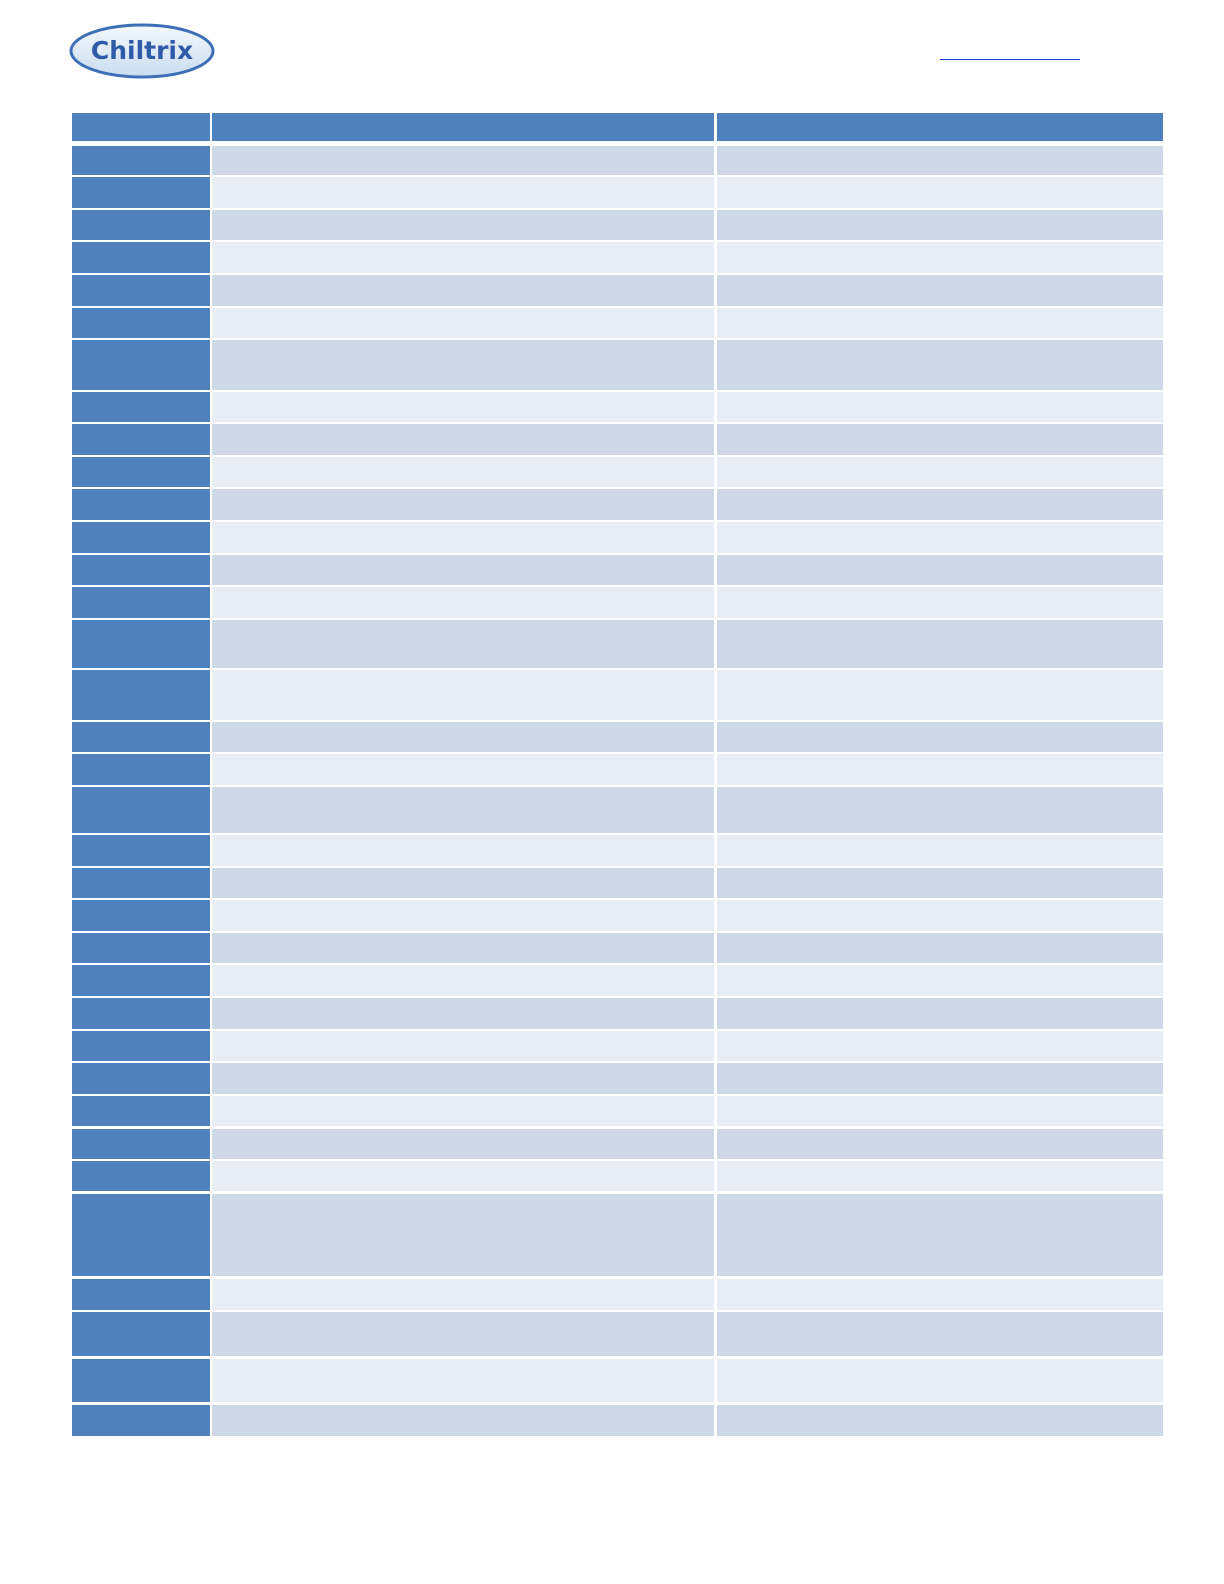 Image resolution: width=1224 pixels, height=1584 pixels. I want to click on link-underline, so click(1010, 59).